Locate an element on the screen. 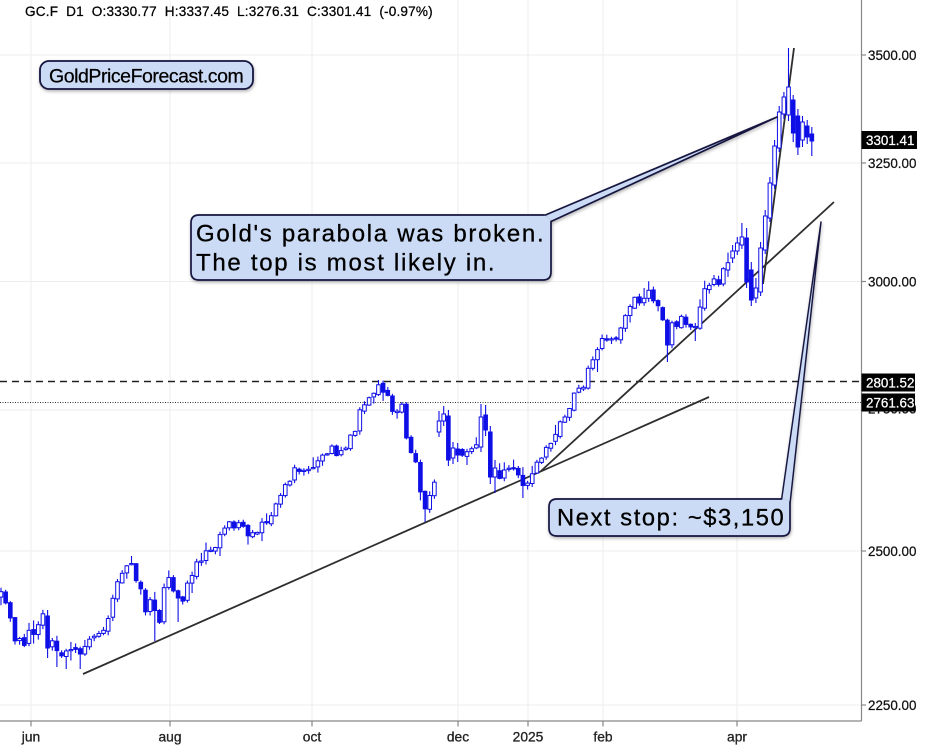  svg-text: apr is located at coordinates (737, 737).